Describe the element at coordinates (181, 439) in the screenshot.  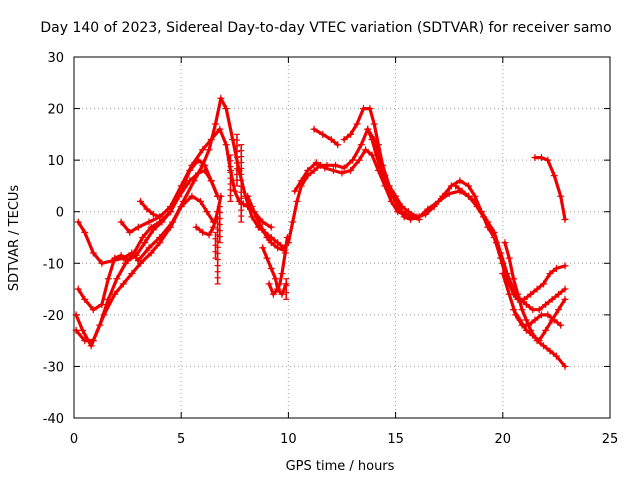
I see `x-tick-label: 5` at that location.